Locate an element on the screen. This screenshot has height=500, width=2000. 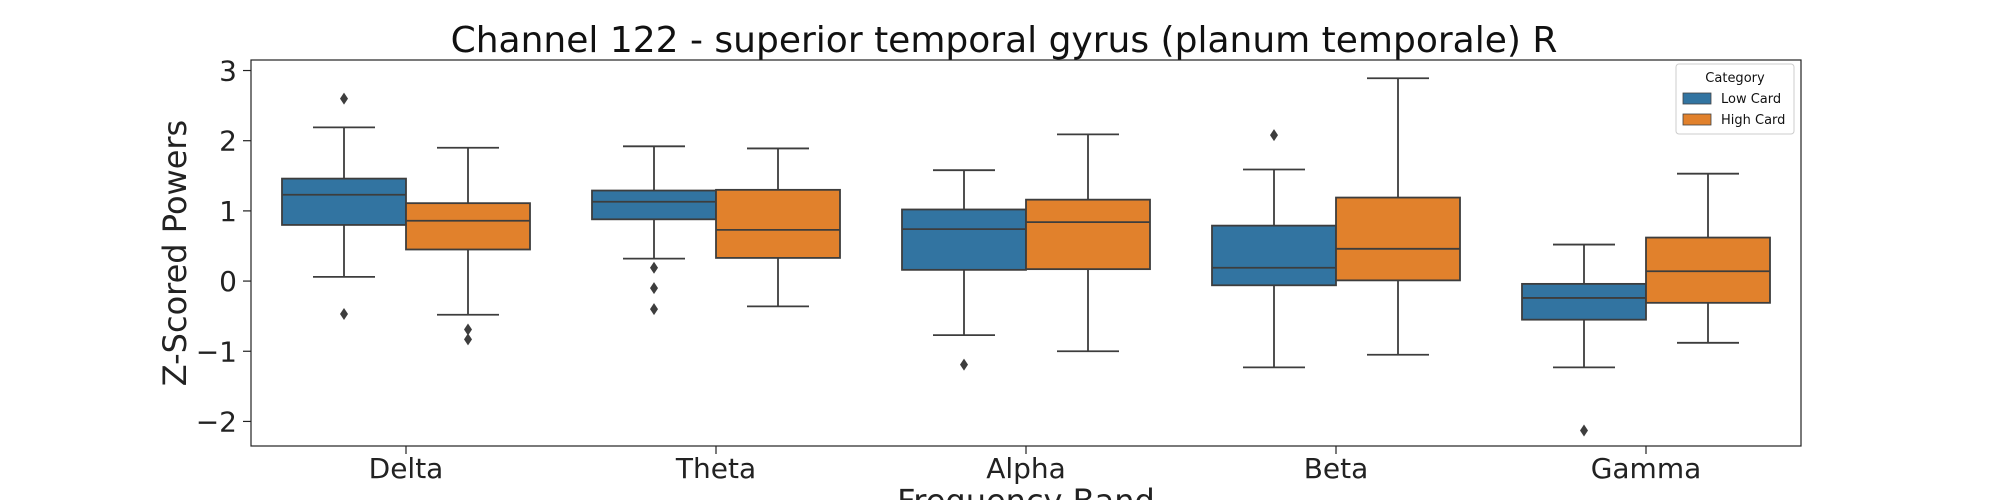
legend-label-low-card: Low Card is located at coordinates (1751, 99).